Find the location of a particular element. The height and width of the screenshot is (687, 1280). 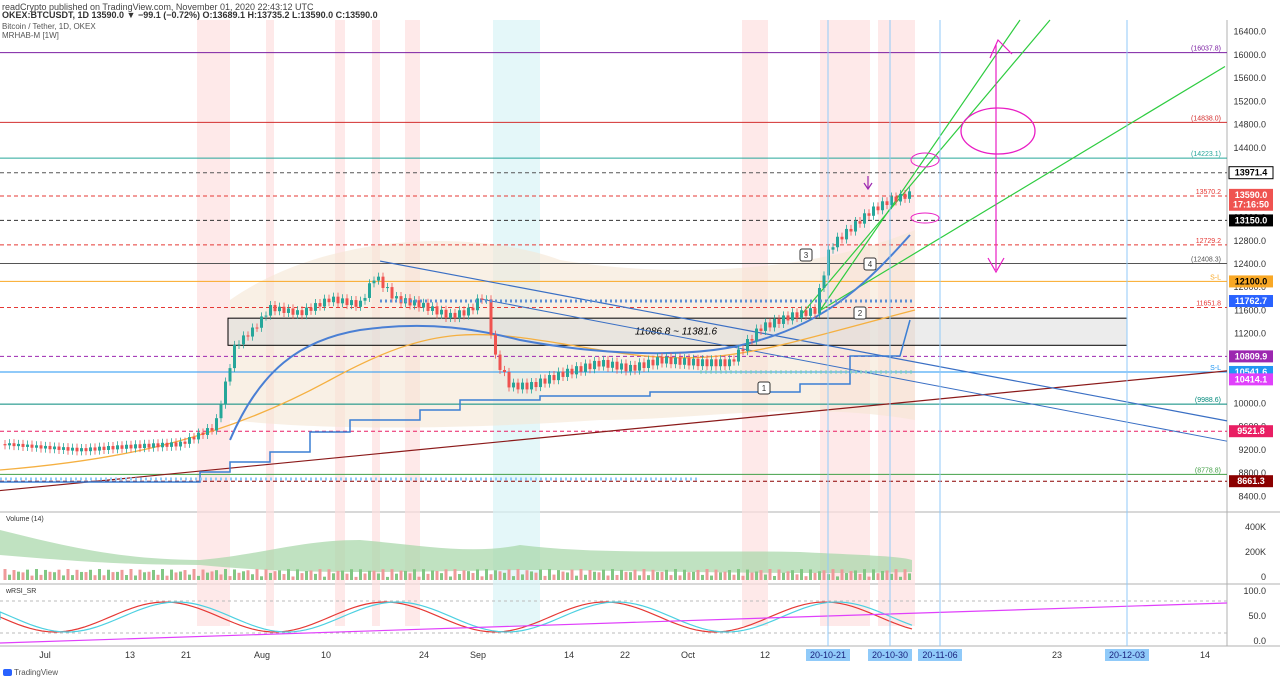

y-tick-label: 15600.0 is located at coordinates (1249, 78).